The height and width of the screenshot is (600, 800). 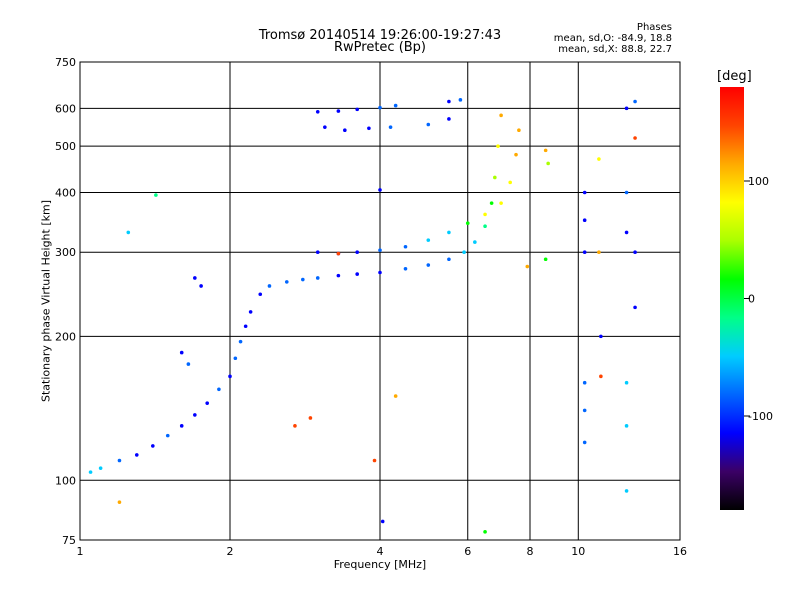 What do you see at coordinates (382, 551) in the screenshot?
I see `x-axis-ticks: 1 2 4 6 8 10 16` at bounding box center [382, 551].